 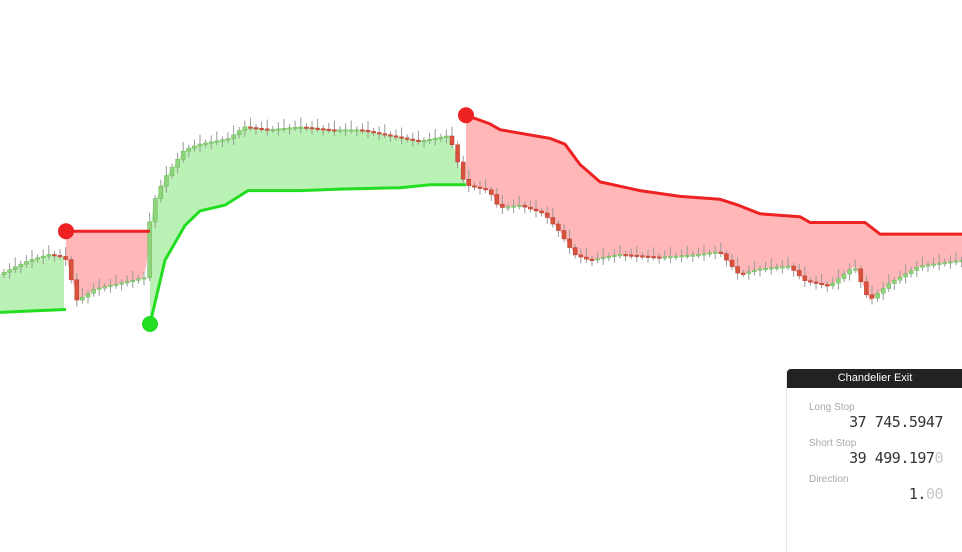 I want to click on stop-line-short, so click(x=713, y=174).